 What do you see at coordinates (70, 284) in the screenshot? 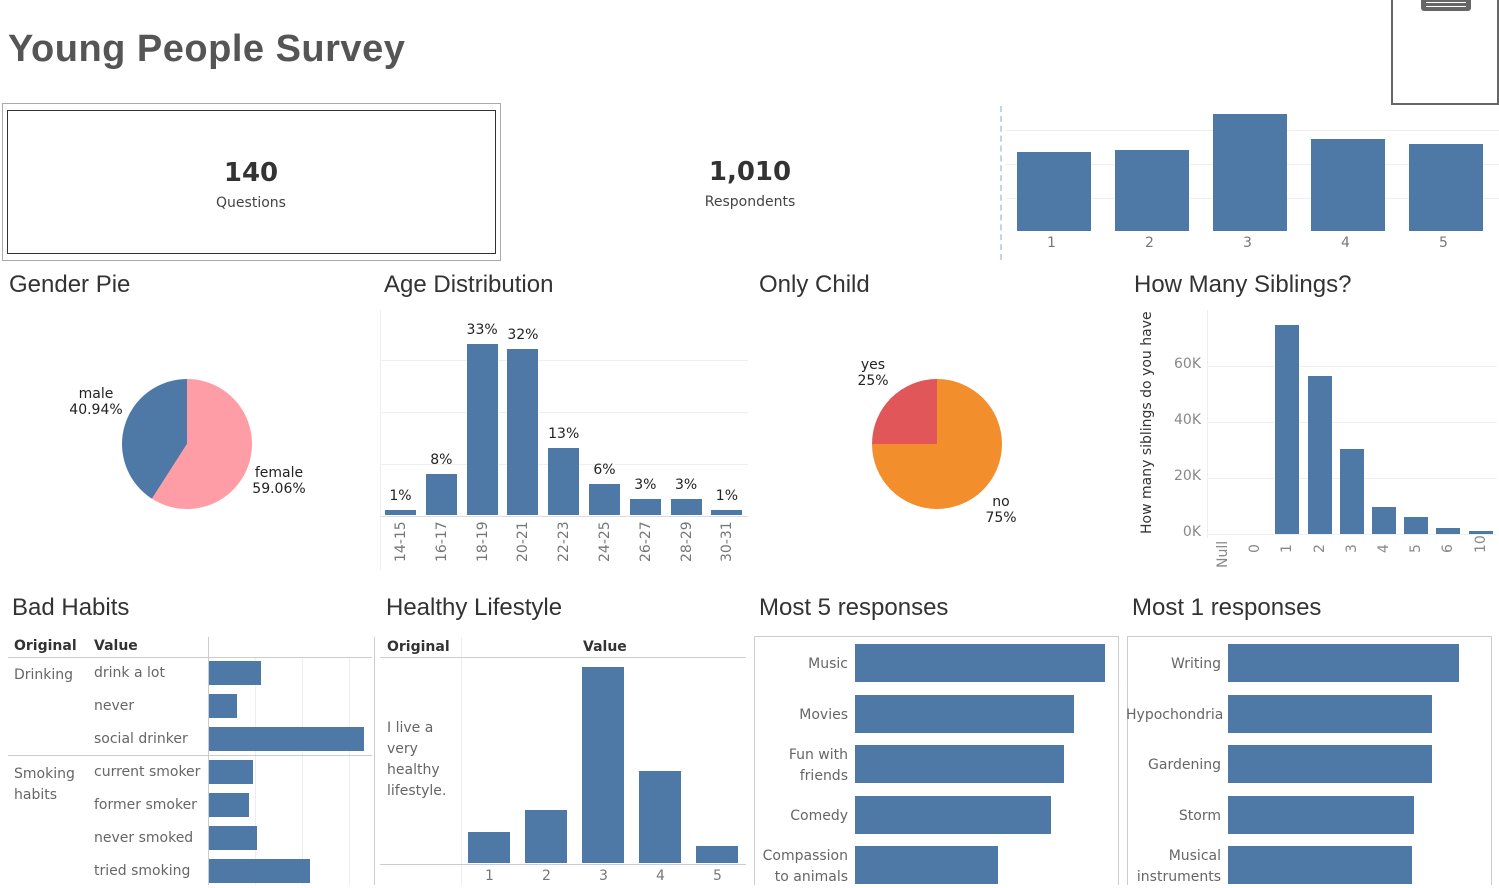
I see `section-title-gender: Gender Pie` at bounding box center [70, 284].